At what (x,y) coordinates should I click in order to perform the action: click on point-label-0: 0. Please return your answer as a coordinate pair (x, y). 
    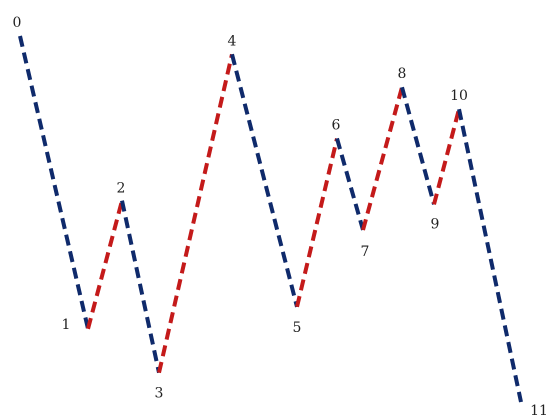
    Looking at the image, I should click on (17, 23).